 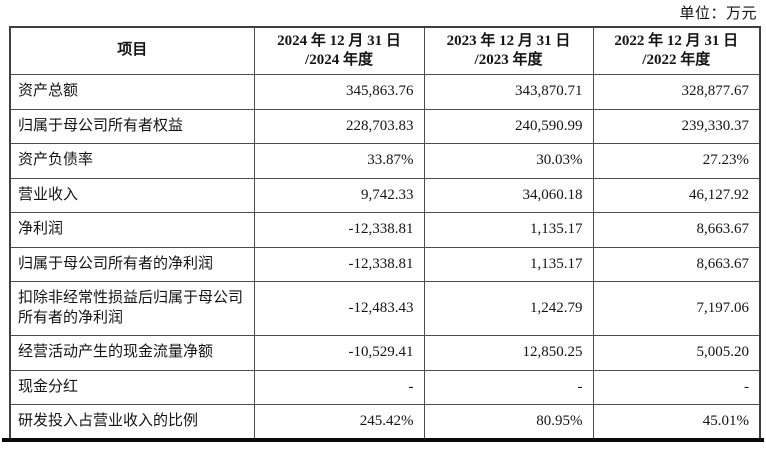 What do you see at coordinates (676, 353) in the screenshot?
I see `value-2022: 5,005.20` at bounding box center [676, 353].